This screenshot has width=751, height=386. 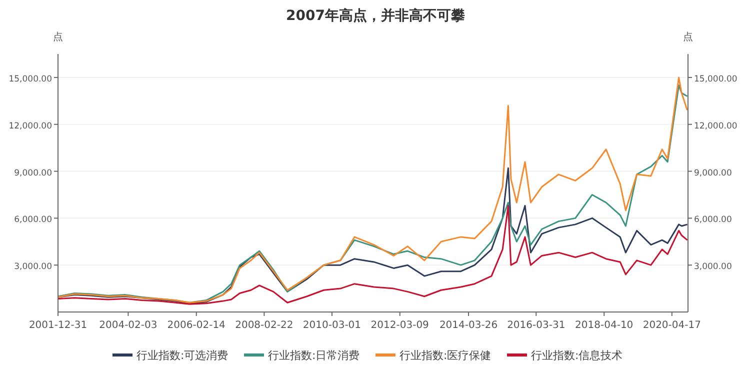 What do you see at coordinates (536, 325) in the screenshot?
I see `x-tick-label: 2016-03-31` at bounding box center [536, 325].